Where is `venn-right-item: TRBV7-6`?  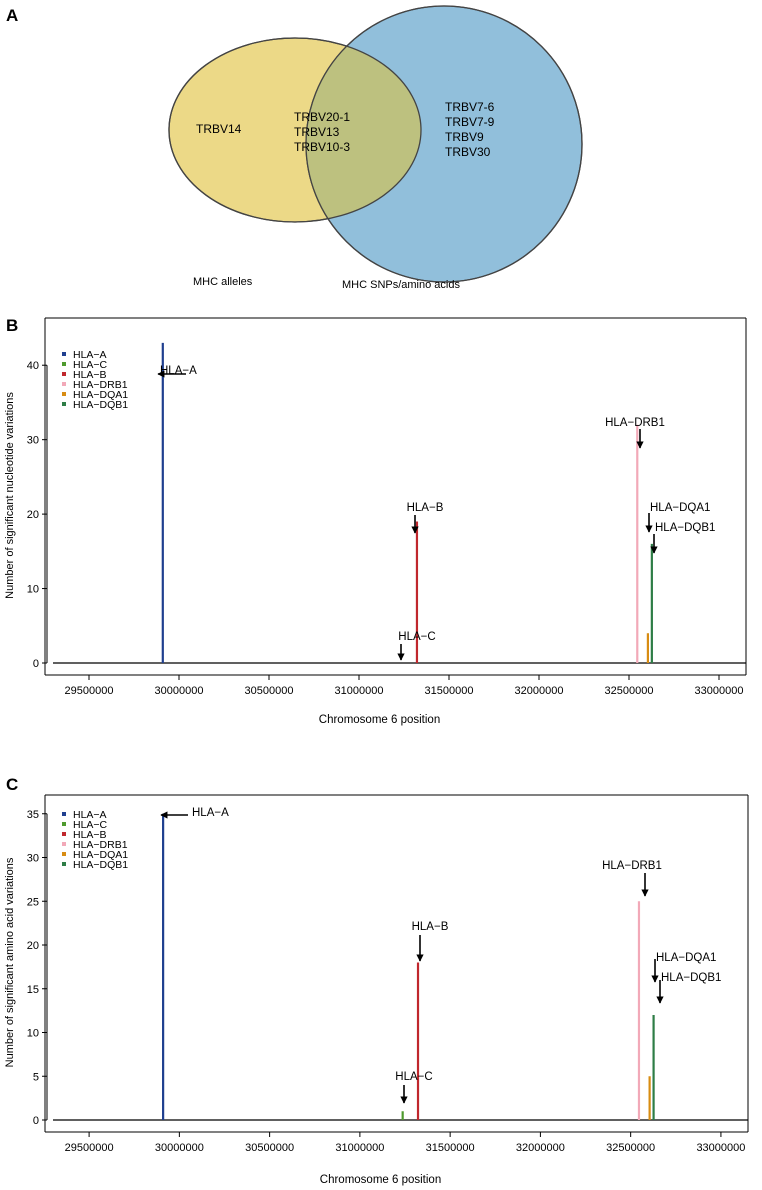 venn-right-item: TRBV7-6 is located at coordinates (470, 107).